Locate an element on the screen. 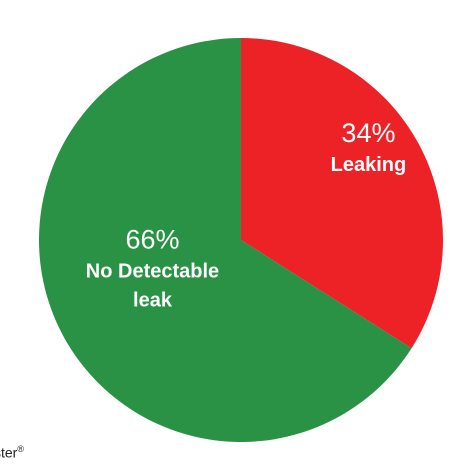 Image resolution: width=470 pixels, height=464 pixels. slice-value-label-1: 66% is located at coordinates (152, 240).